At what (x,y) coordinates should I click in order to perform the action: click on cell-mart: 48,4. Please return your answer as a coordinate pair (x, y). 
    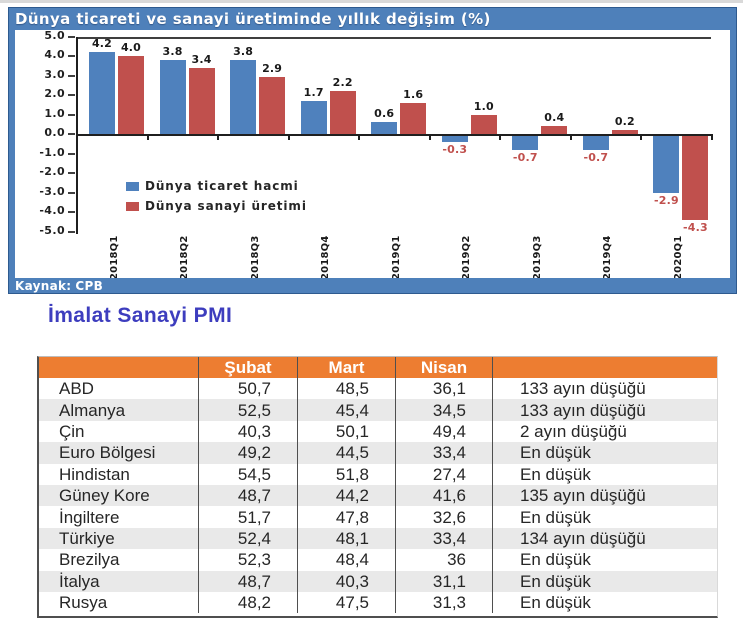
    Looking at the image, I should click on (346, 560).